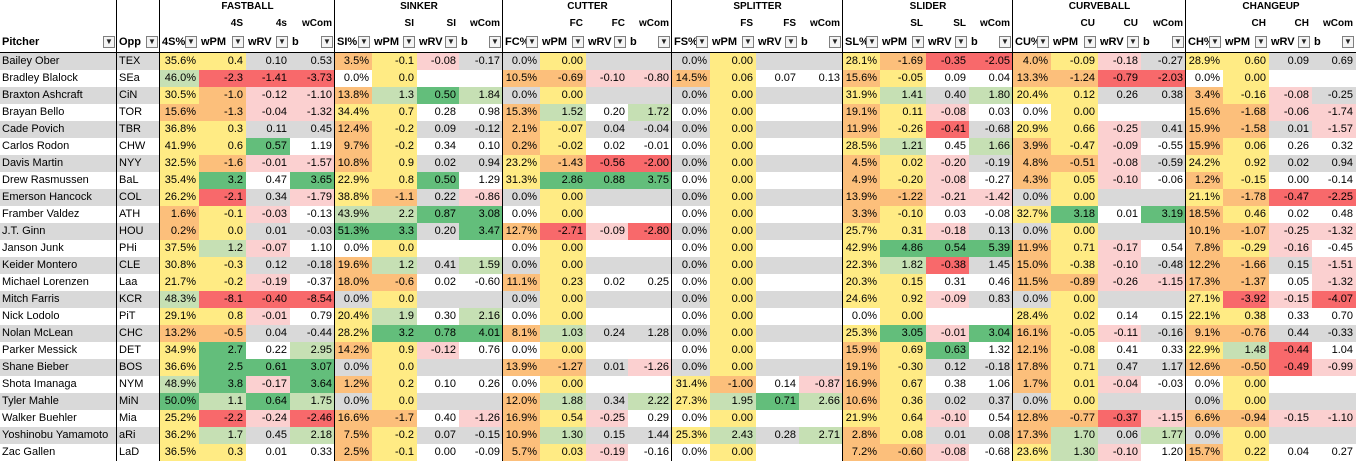  What do you see at coordinates (179, 316) in the screenshot?
I see `stat-cell: 29.1%` at bounding box center [179, 316].